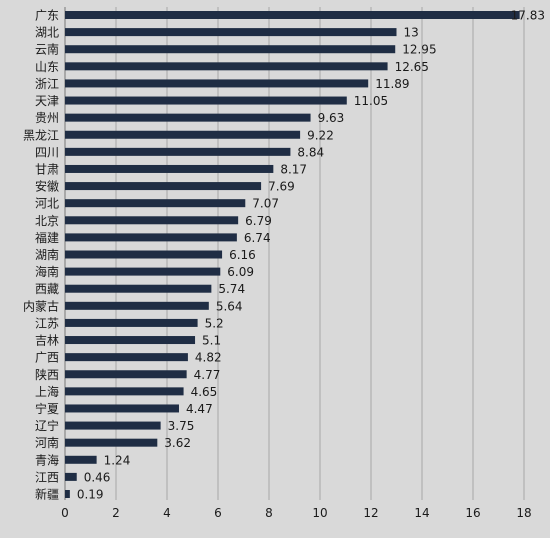  Describe the element at coordinates (419, 50) in the screenshot. I see `data-label: 12.95` at that location.